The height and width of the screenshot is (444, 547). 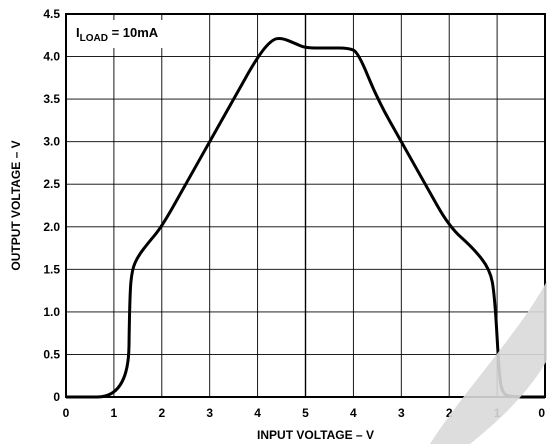 What do you see at coordinates (51, 99) in the screenshot?
I see `y-tick-label: 3.5` at bounding box center [51, 99].